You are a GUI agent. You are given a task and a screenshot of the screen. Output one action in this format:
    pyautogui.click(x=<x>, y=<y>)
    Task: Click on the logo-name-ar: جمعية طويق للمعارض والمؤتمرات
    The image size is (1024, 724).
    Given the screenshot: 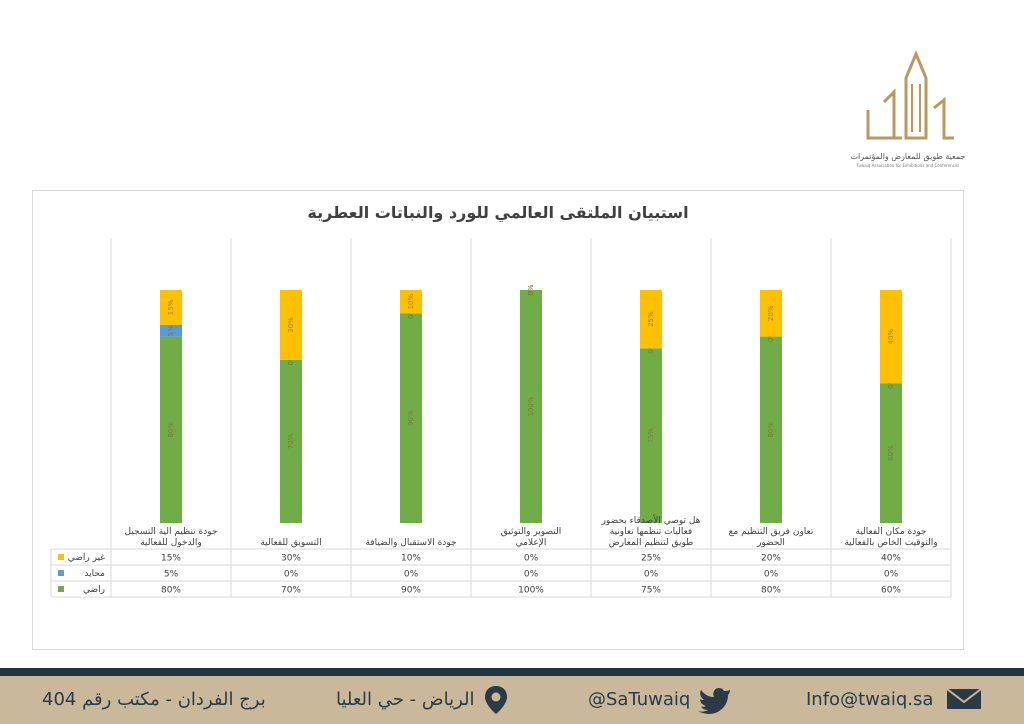 What is the action you would take?
    pyautogui.click(x=908, y=156)
    